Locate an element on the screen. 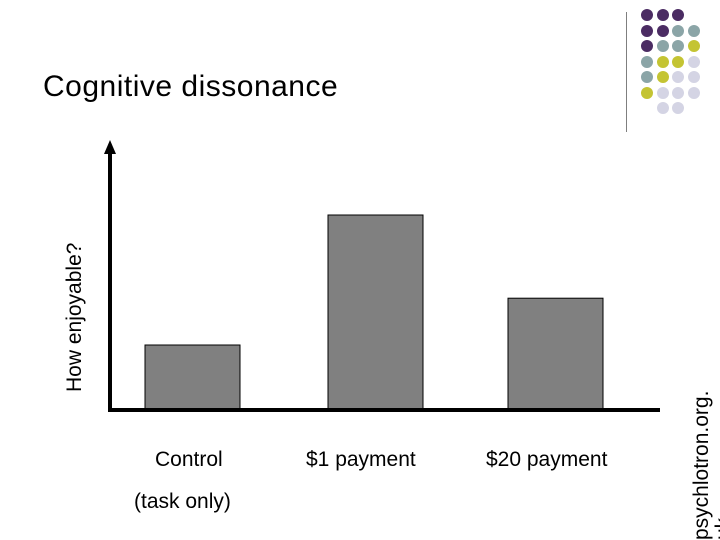 This screenshot has height=540, width=720. category-label-control: Control is located at coordinates (189, 459).